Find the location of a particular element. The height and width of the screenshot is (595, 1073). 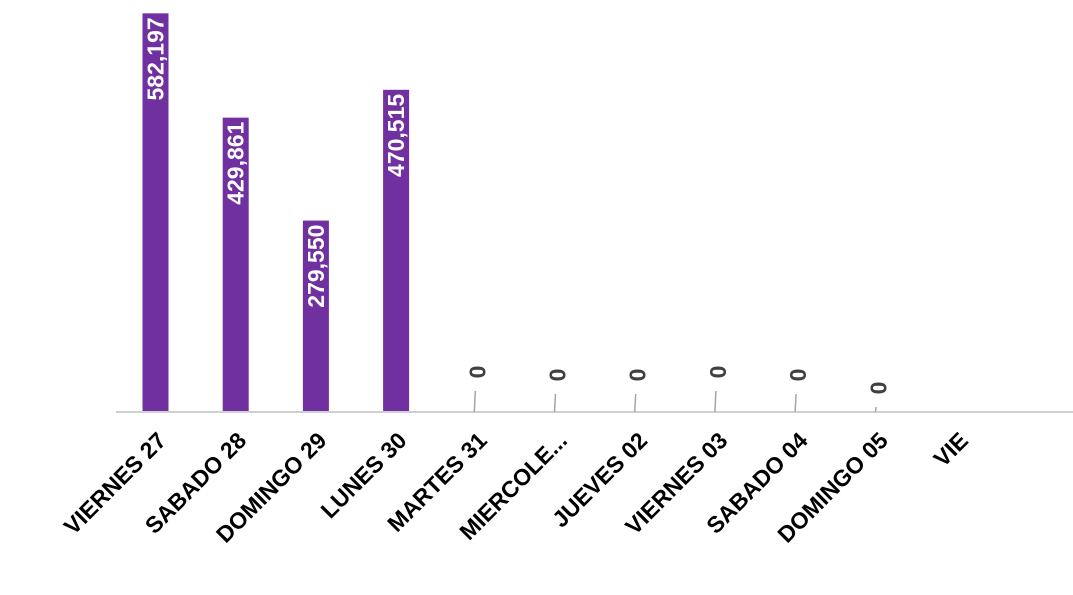

bar-value-label: 470,515 is located at coordinates (396, 135).